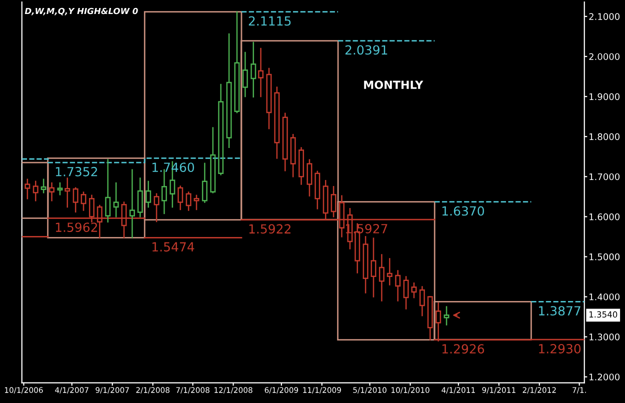 Image resolution: width=625 pixels, height=403 pixels. Describe the element at coordinates (560, 349) in the screenshot. I see `annotation: 1.2930` at that location.